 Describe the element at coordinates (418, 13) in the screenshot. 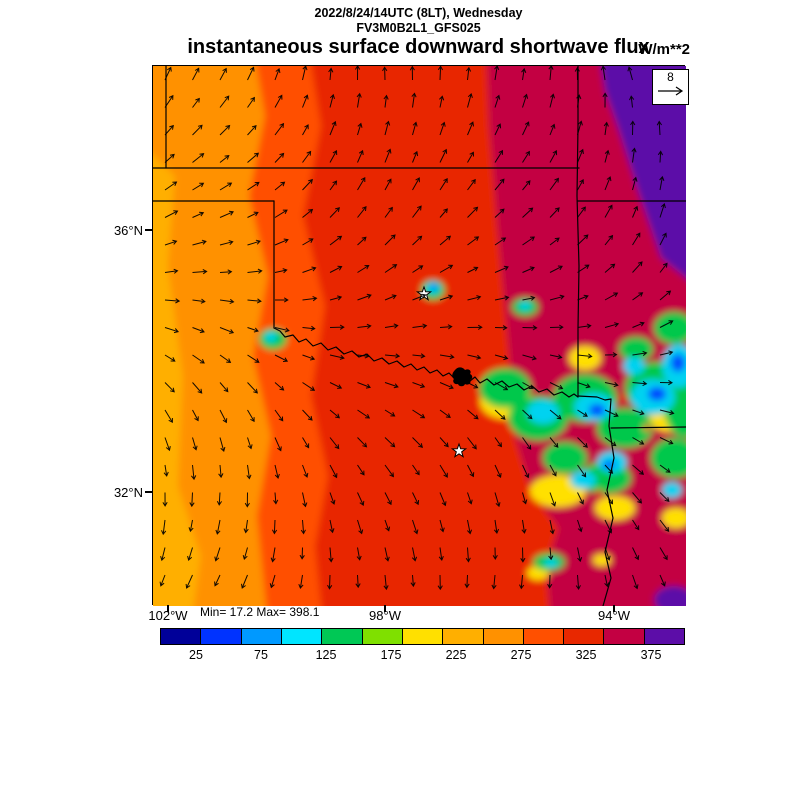

I see `datetime-heading: 2022/8/24/14UTC (8LT), Wednesday` at that location.